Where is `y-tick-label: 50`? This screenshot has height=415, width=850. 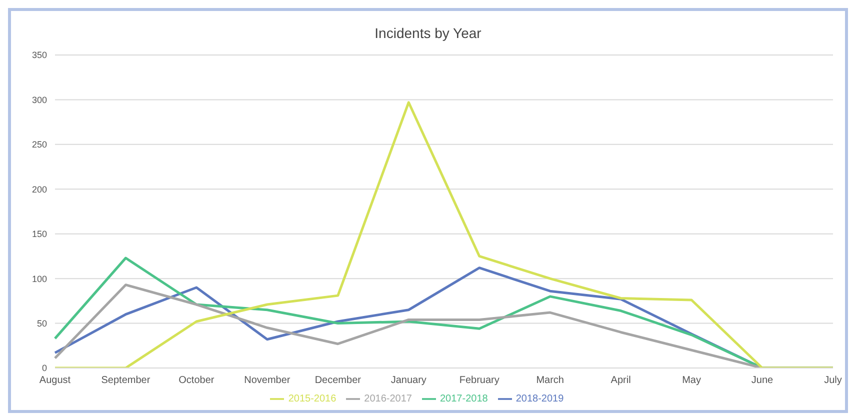 y-tick-label: 50 is located at coordinates (41, 323).